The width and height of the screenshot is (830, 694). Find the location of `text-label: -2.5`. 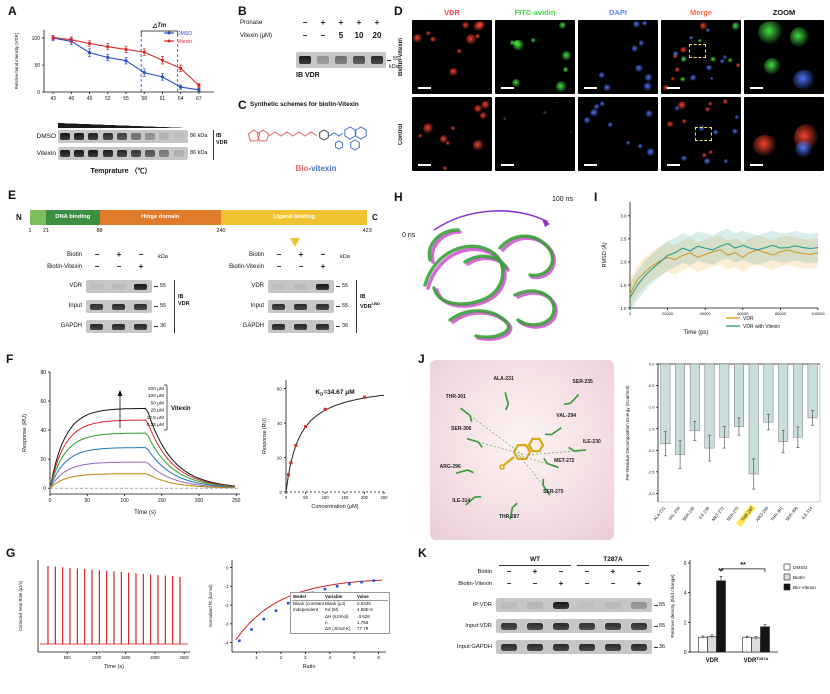

text-label: -2.5 is located at coordinates (652, 471).